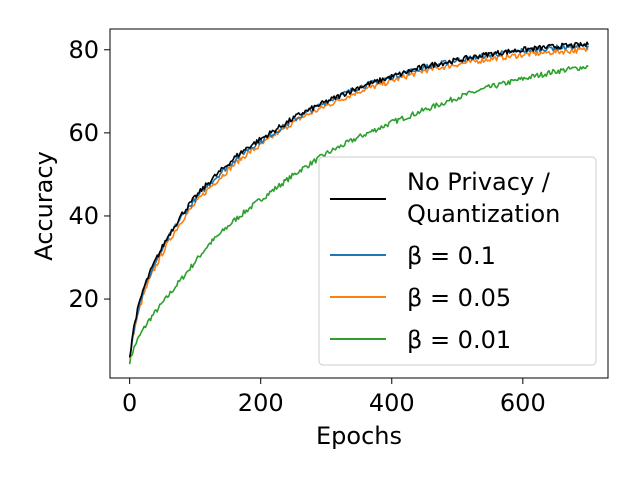 The height and width of the screenshot is (484, 640). Describe the element at coordinates (261, 403) in the screenshot. I see `x-tick-label: 200` at that location.